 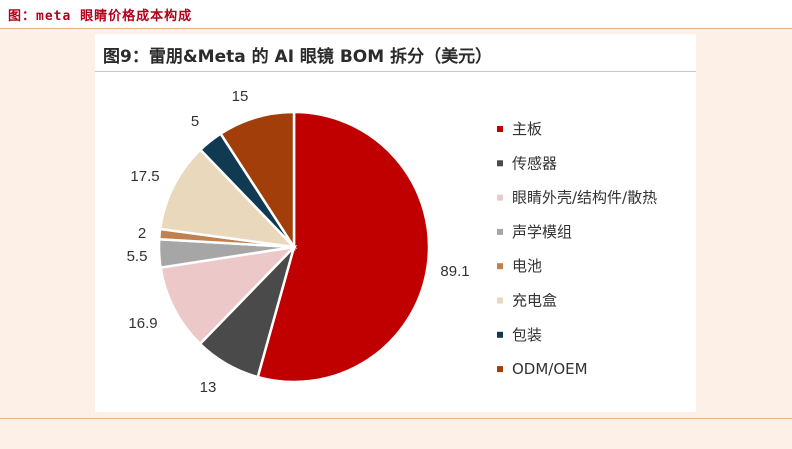 I want to click on slice-value-label: 89.1, so click(x=454, y=271).